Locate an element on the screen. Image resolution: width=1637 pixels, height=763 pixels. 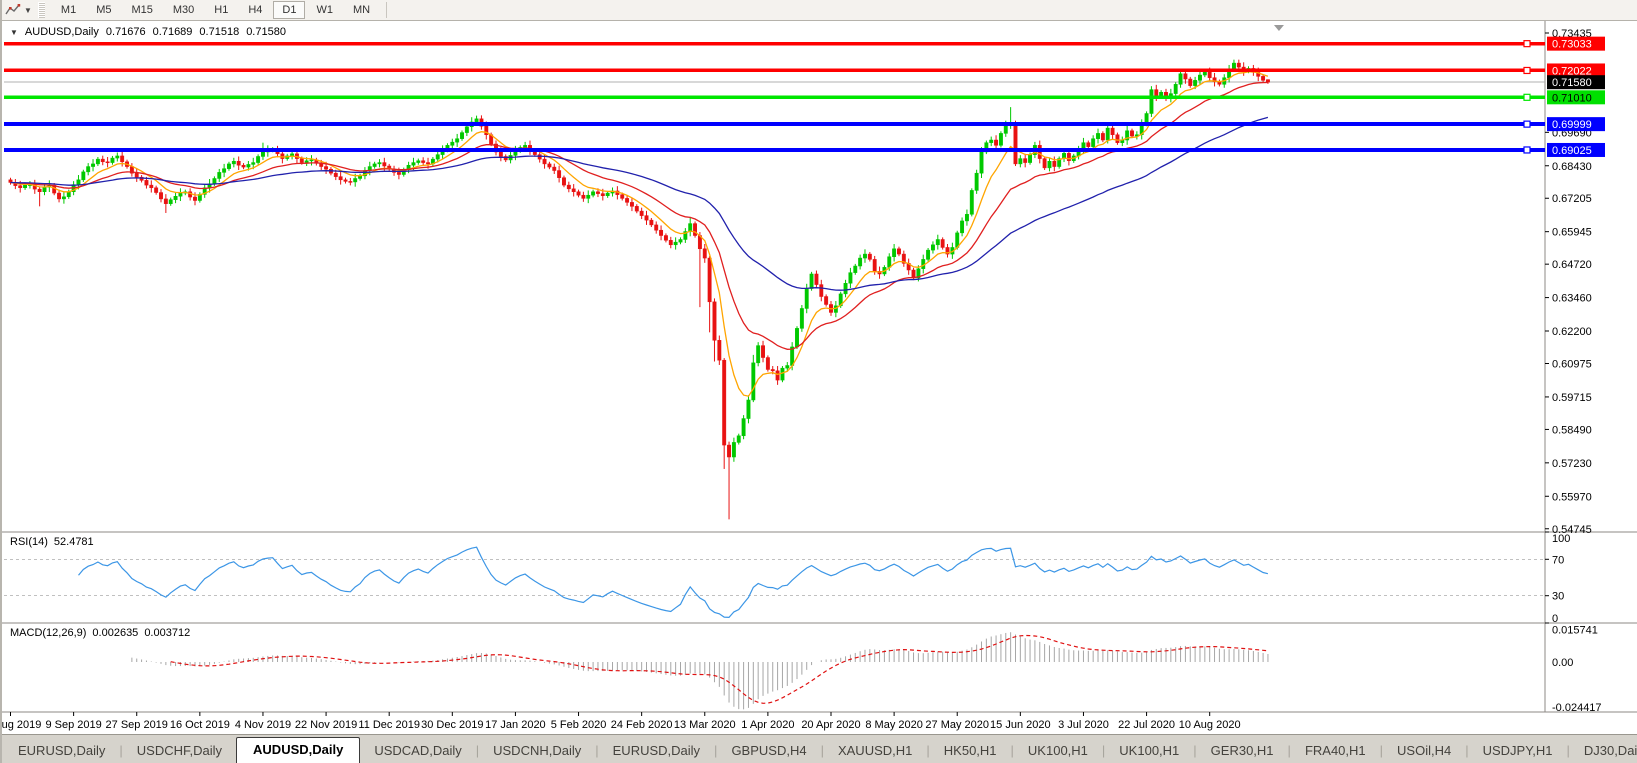
timeframe-button-d1: D1 is located at coordinates (289, 10).